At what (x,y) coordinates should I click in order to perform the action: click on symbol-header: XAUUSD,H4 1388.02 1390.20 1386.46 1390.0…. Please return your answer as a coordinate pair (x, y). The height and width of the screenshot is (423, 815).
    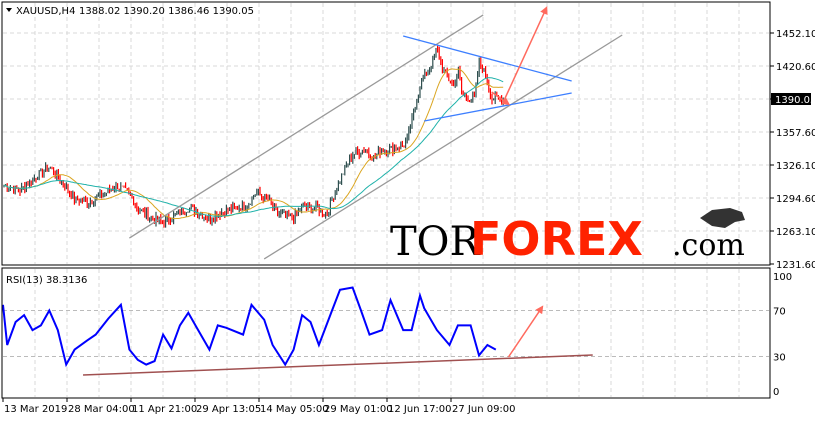
    Looking at the image, I should click on (130, 11).